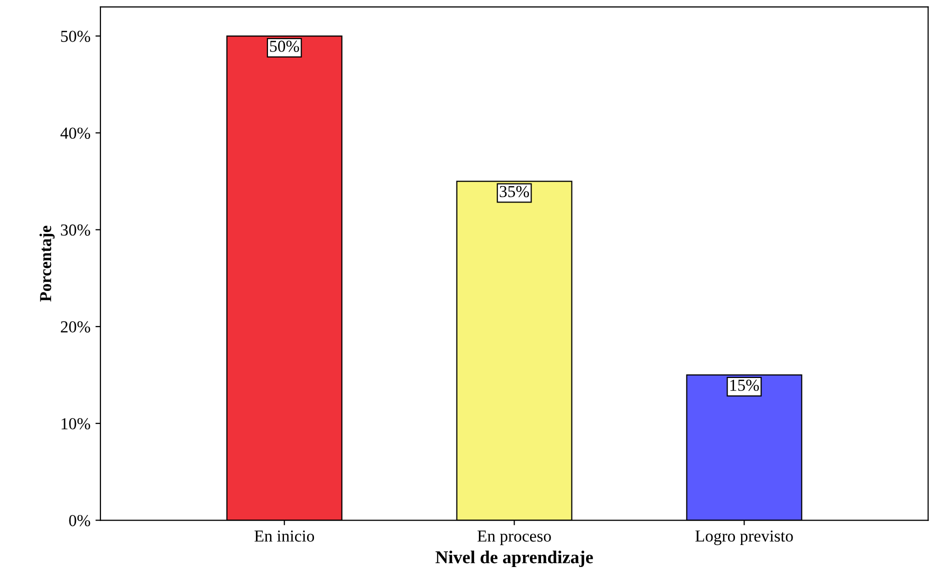  What do you see at coordinates (514, 538) in the screenshot?
I see `x-tick-label: En proceso` at bounding box center [514, 538].